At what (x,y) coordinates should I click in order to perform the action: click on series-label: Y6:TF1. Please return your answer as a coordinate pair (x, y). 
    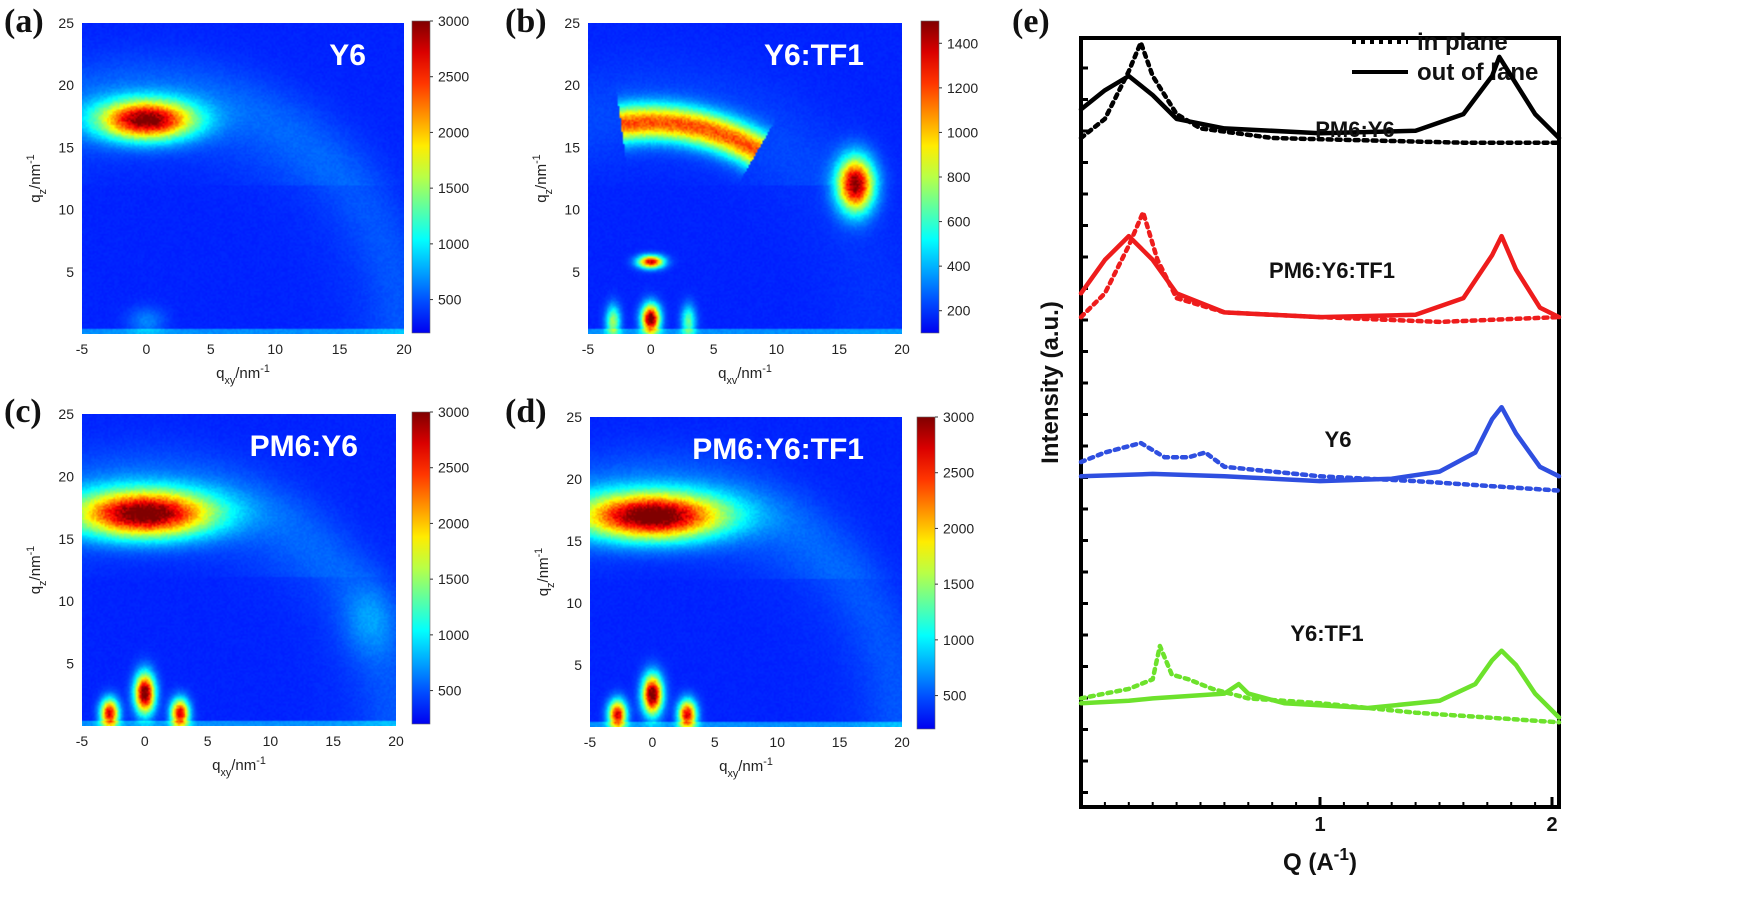
    Looking at the image, I should click on (1326, 633).